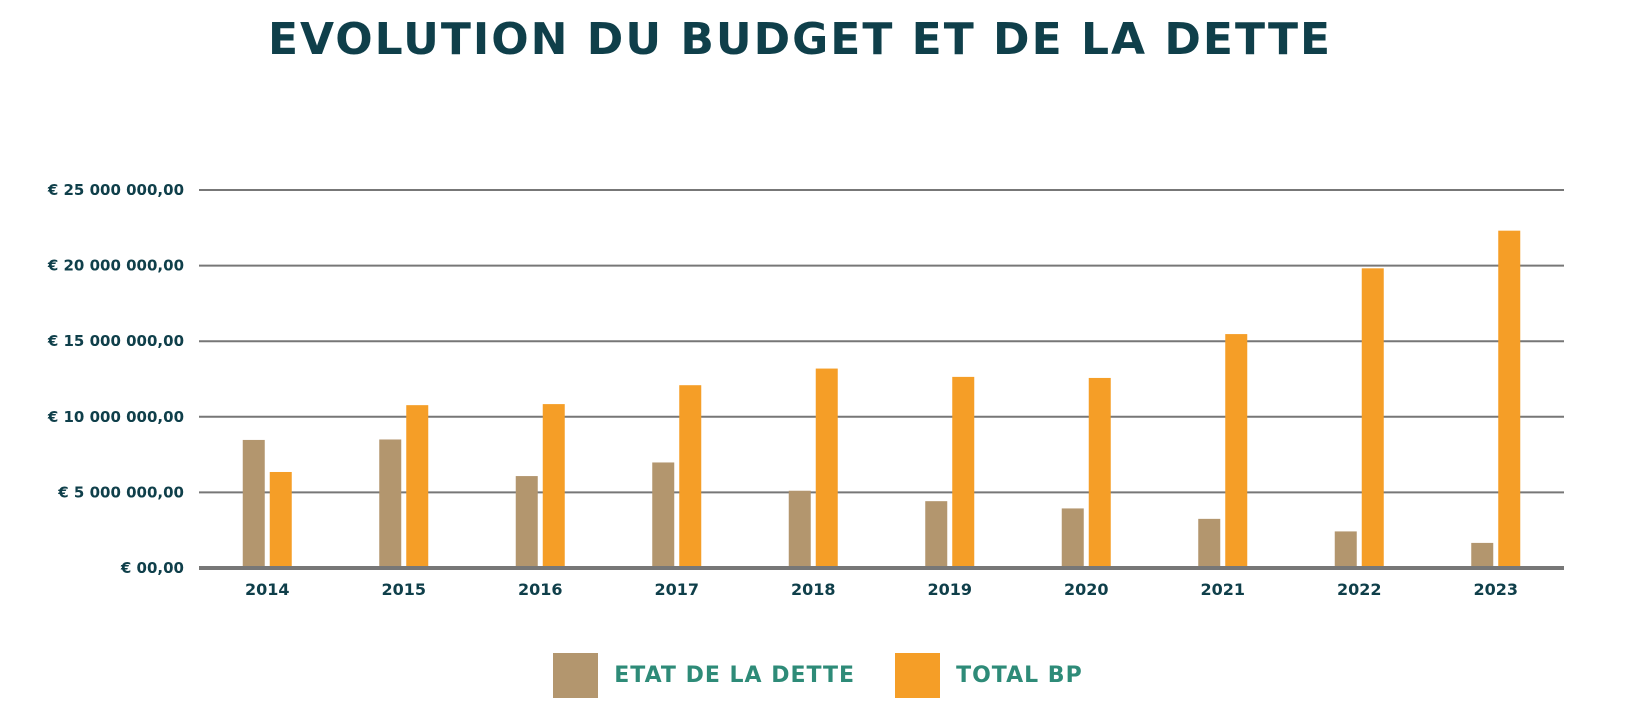 The width and height of the screenshot is (1636, 712). Describe the element at coordinates (1019, 675) in the screenshot. I see `legend-label-total-bp: TOTAL BP` at that location.